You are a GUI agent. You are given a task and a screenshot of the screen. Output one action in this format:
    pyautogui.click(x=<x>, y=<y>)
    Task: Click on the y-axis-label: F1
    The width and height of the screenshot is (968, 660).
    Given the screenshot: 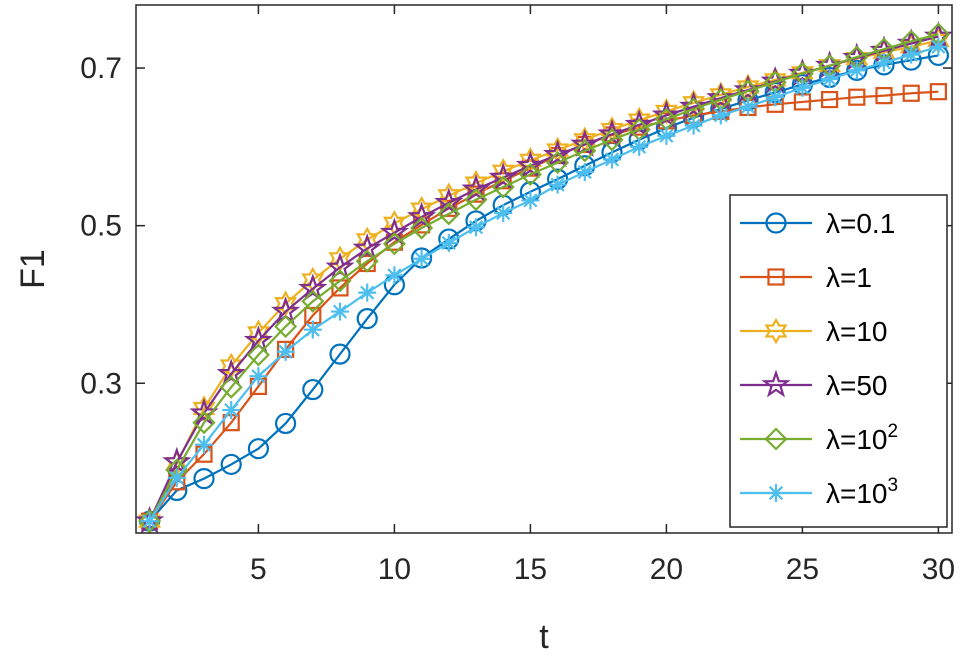 What is the action you would take?
    pyautogui.click(x=33, y=269)
    